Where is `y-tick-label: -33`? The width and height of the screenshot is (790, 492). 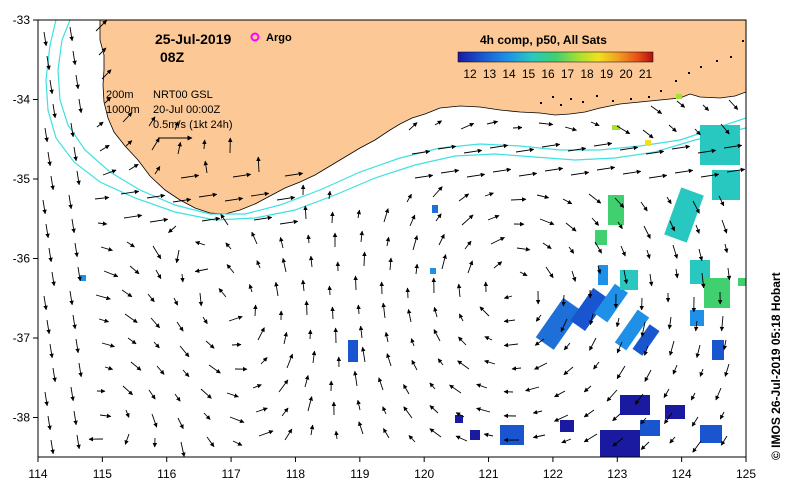 y-tick-label: -33 is located at coordinates (22, 20).